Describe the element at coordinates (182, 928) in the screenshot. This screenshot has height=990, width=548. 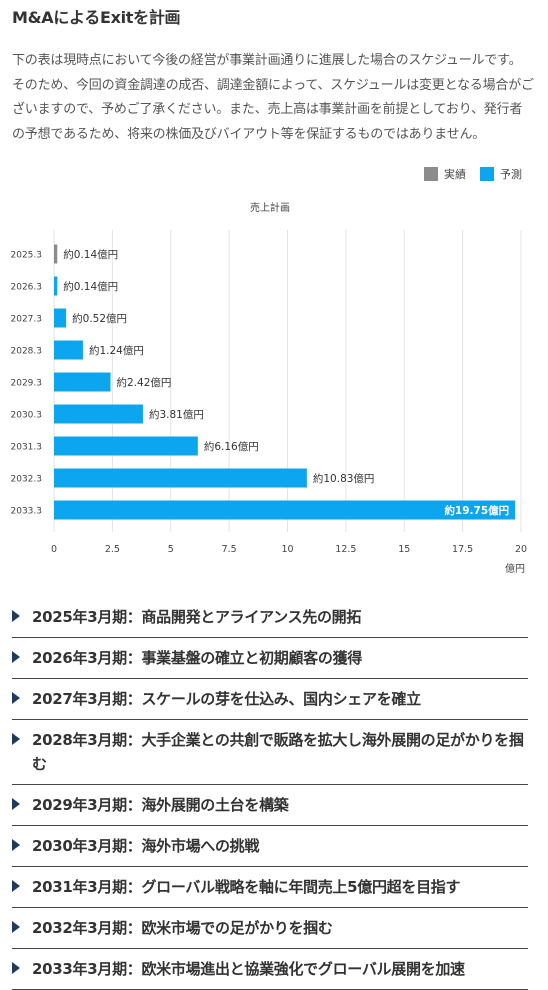
I see `milestone-label: 2032年3月期：欧米市場での足がかりを掴む` at that location.